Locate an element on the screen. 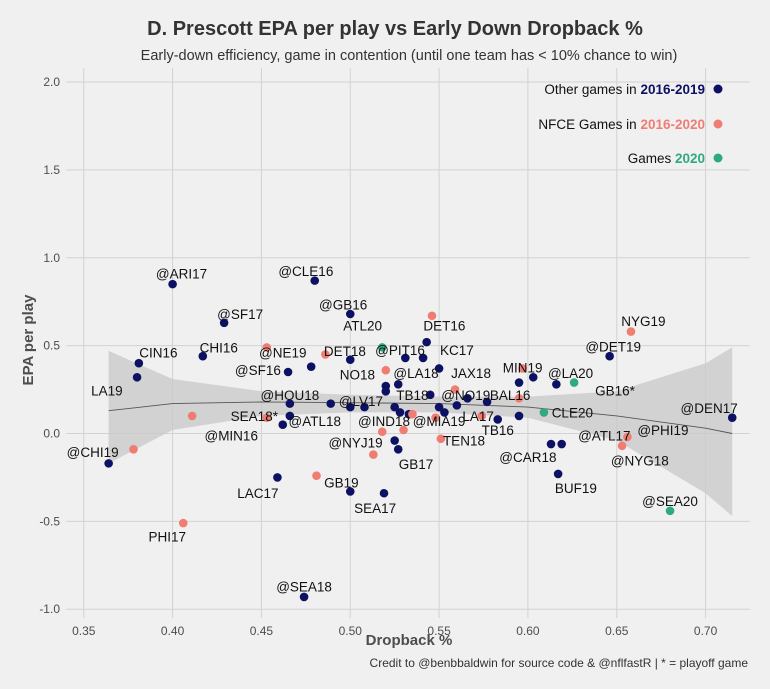 This screenshot has width=770, height=689. point-label: GB19 is located at coordinates (341, 483).